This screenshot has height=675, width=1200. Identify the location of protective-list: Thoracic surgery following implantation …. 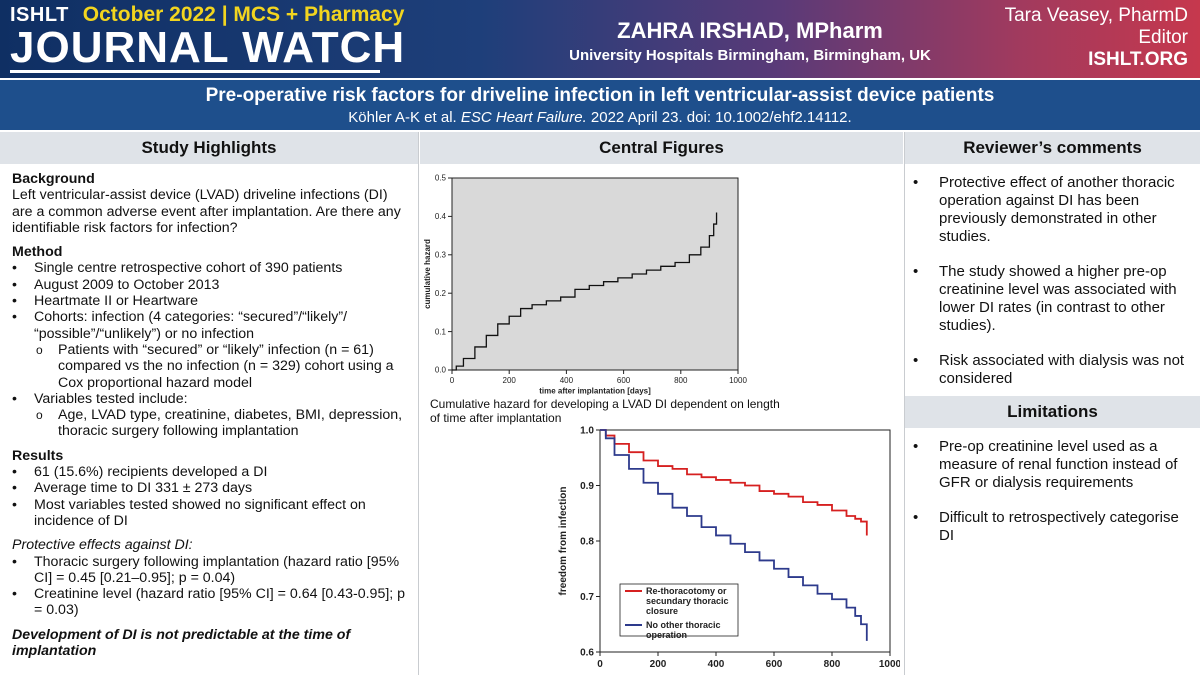
(210, 586).